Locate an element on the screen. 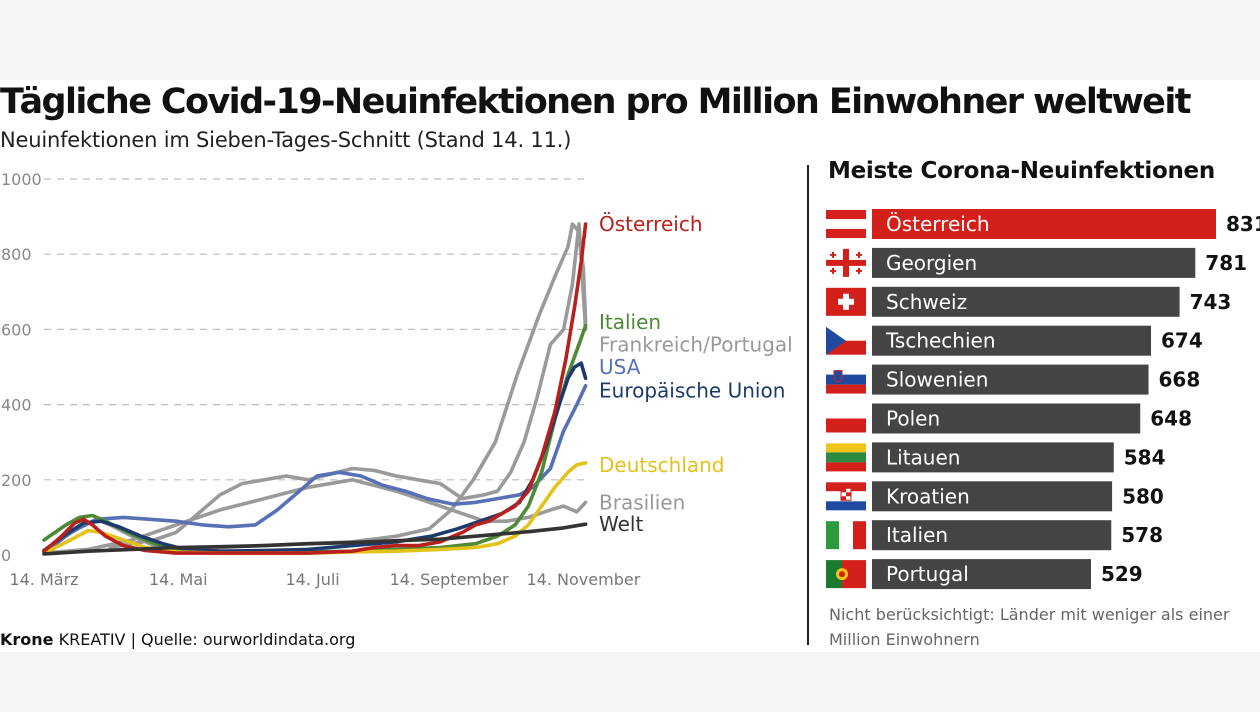 Image resolution: width=1260 pixels, height=712 pixels. georgia-flag-icon is located at coordinates (846, 262).